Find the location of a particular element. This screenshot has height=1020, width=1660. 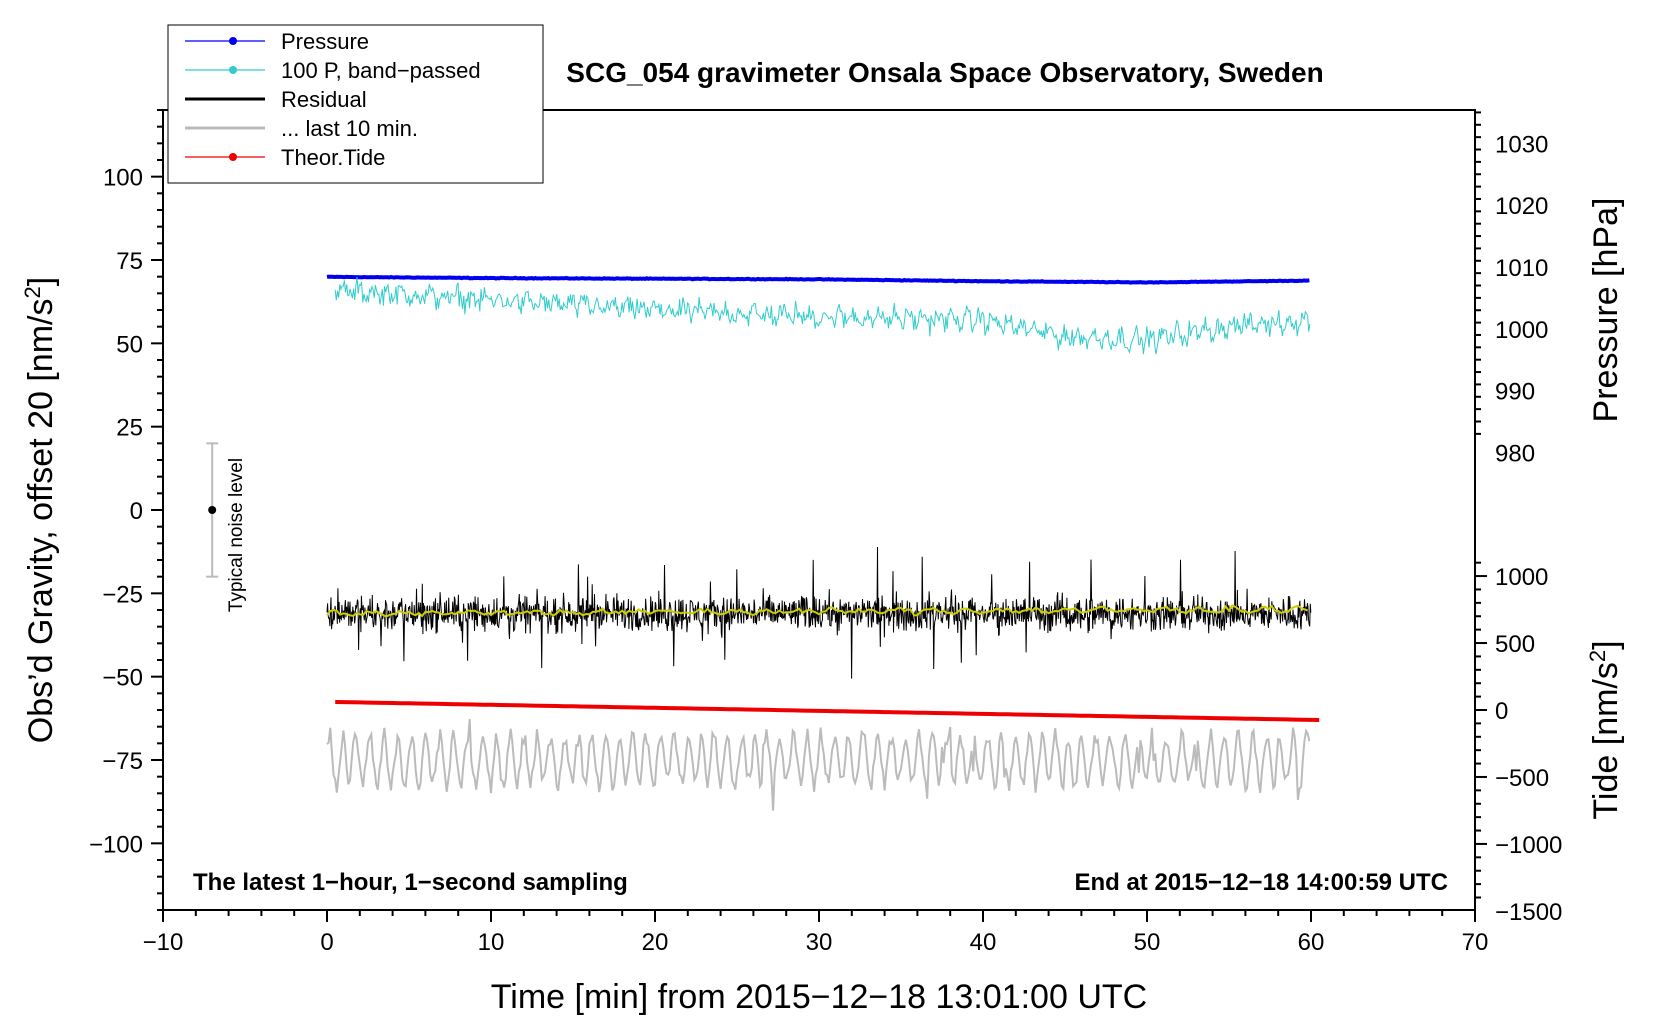

x-tick-label: 30 is located at coordinates (819, 942).